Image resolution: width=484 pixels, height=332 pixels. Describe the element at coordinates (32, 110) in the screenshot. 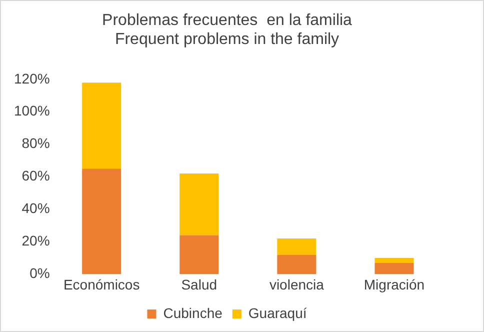

I see `y-tick-label: 100%` at that location.